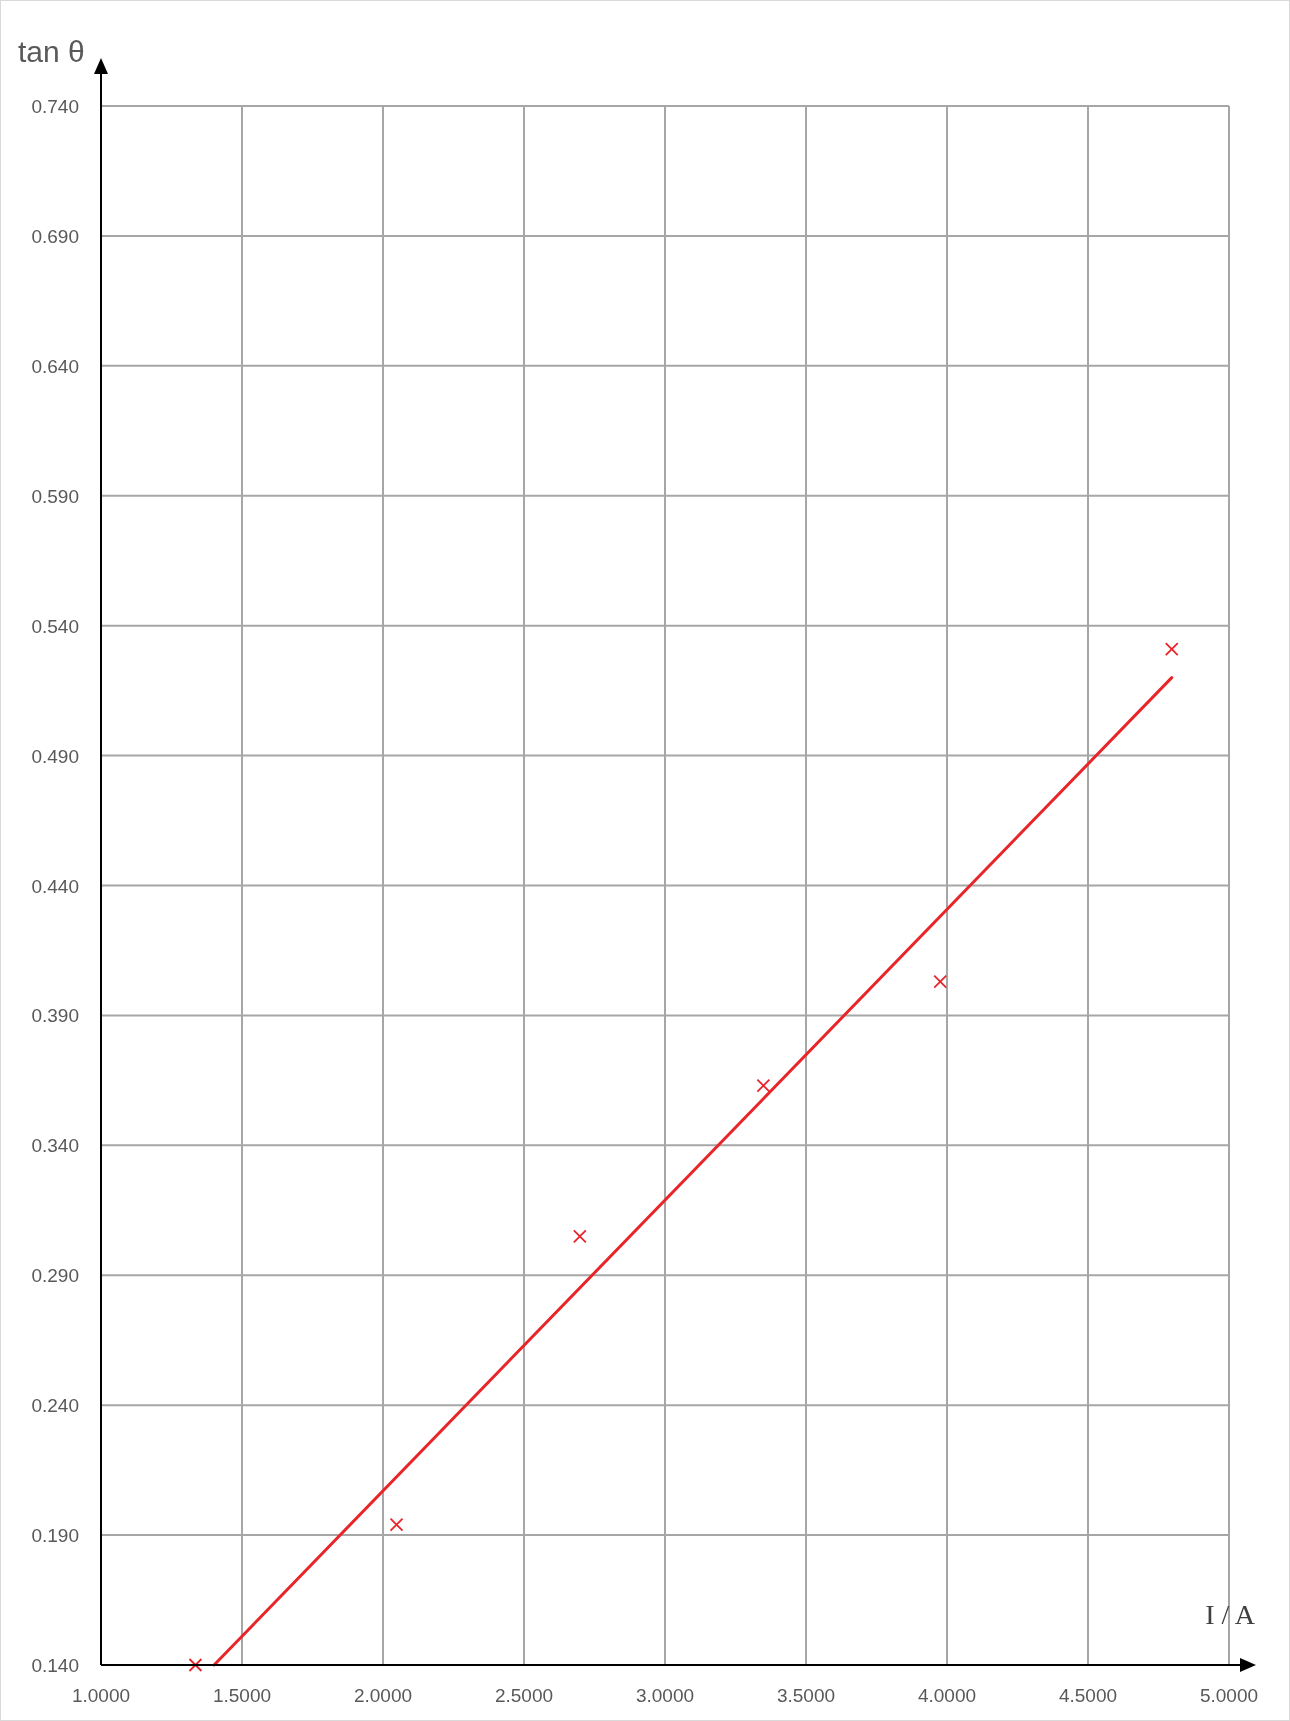 This screenshot has height=1721, width=1290. What do you see at coordinates (55, 756) in the screenshot?
I see `y-tick-label: 0.490` at bounding box center [55, 756].